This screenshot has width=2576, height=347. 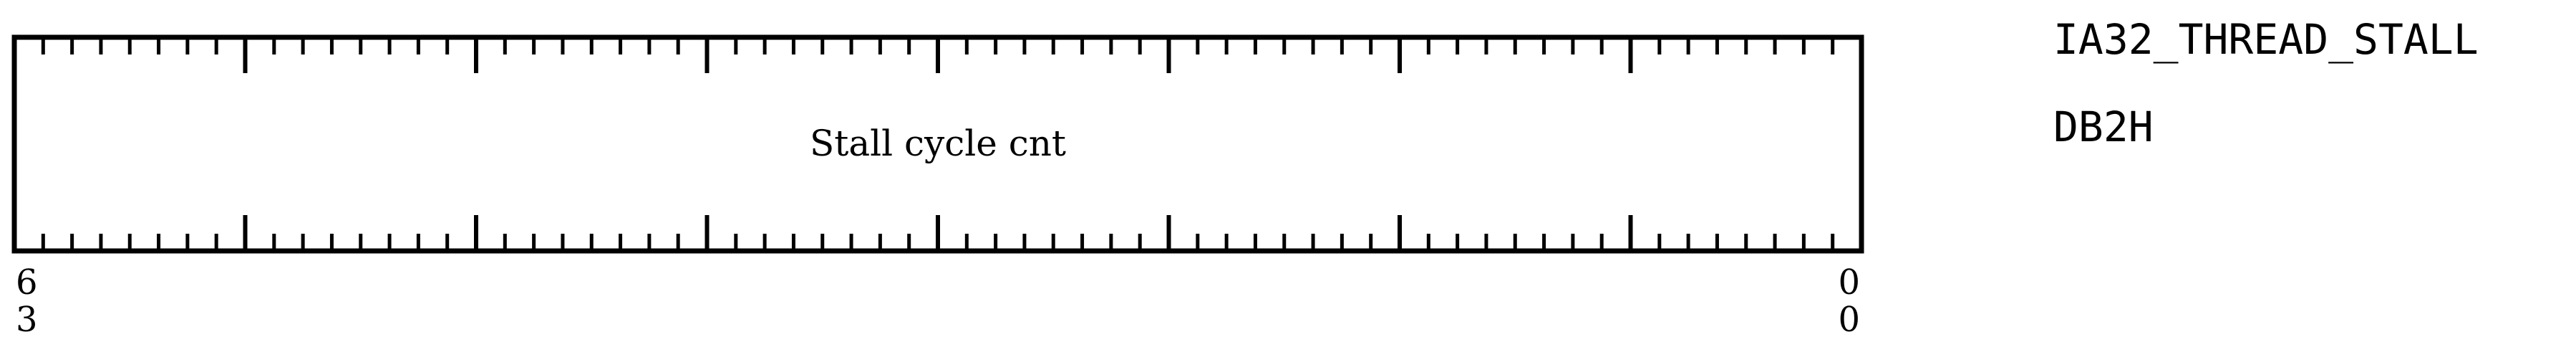 What do you see at coordinates (27, 282) in the screenshot?
I see `bit-label-msb-tens: 6` at bounding box center [27, 282].